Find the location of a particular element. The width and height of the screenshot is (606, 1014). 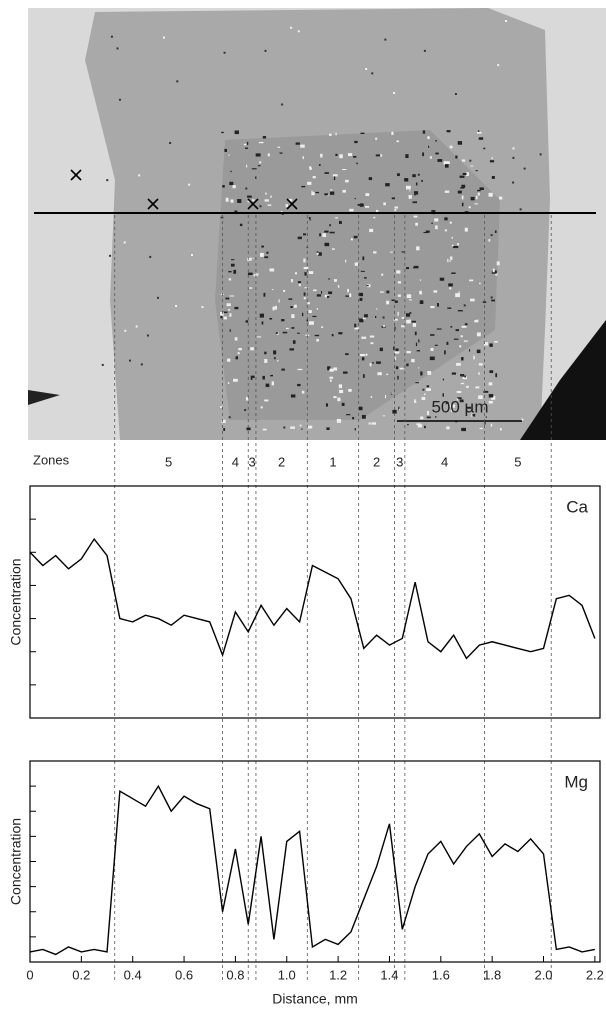

series-label: Mg is located at coordinates (576, 781).